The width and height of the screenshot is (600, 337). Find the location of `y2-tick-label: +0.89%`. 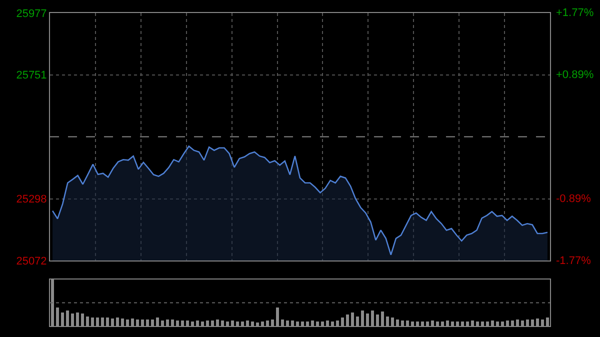

y2-tick-label: +0.89% is located at coordinates (575, 75).